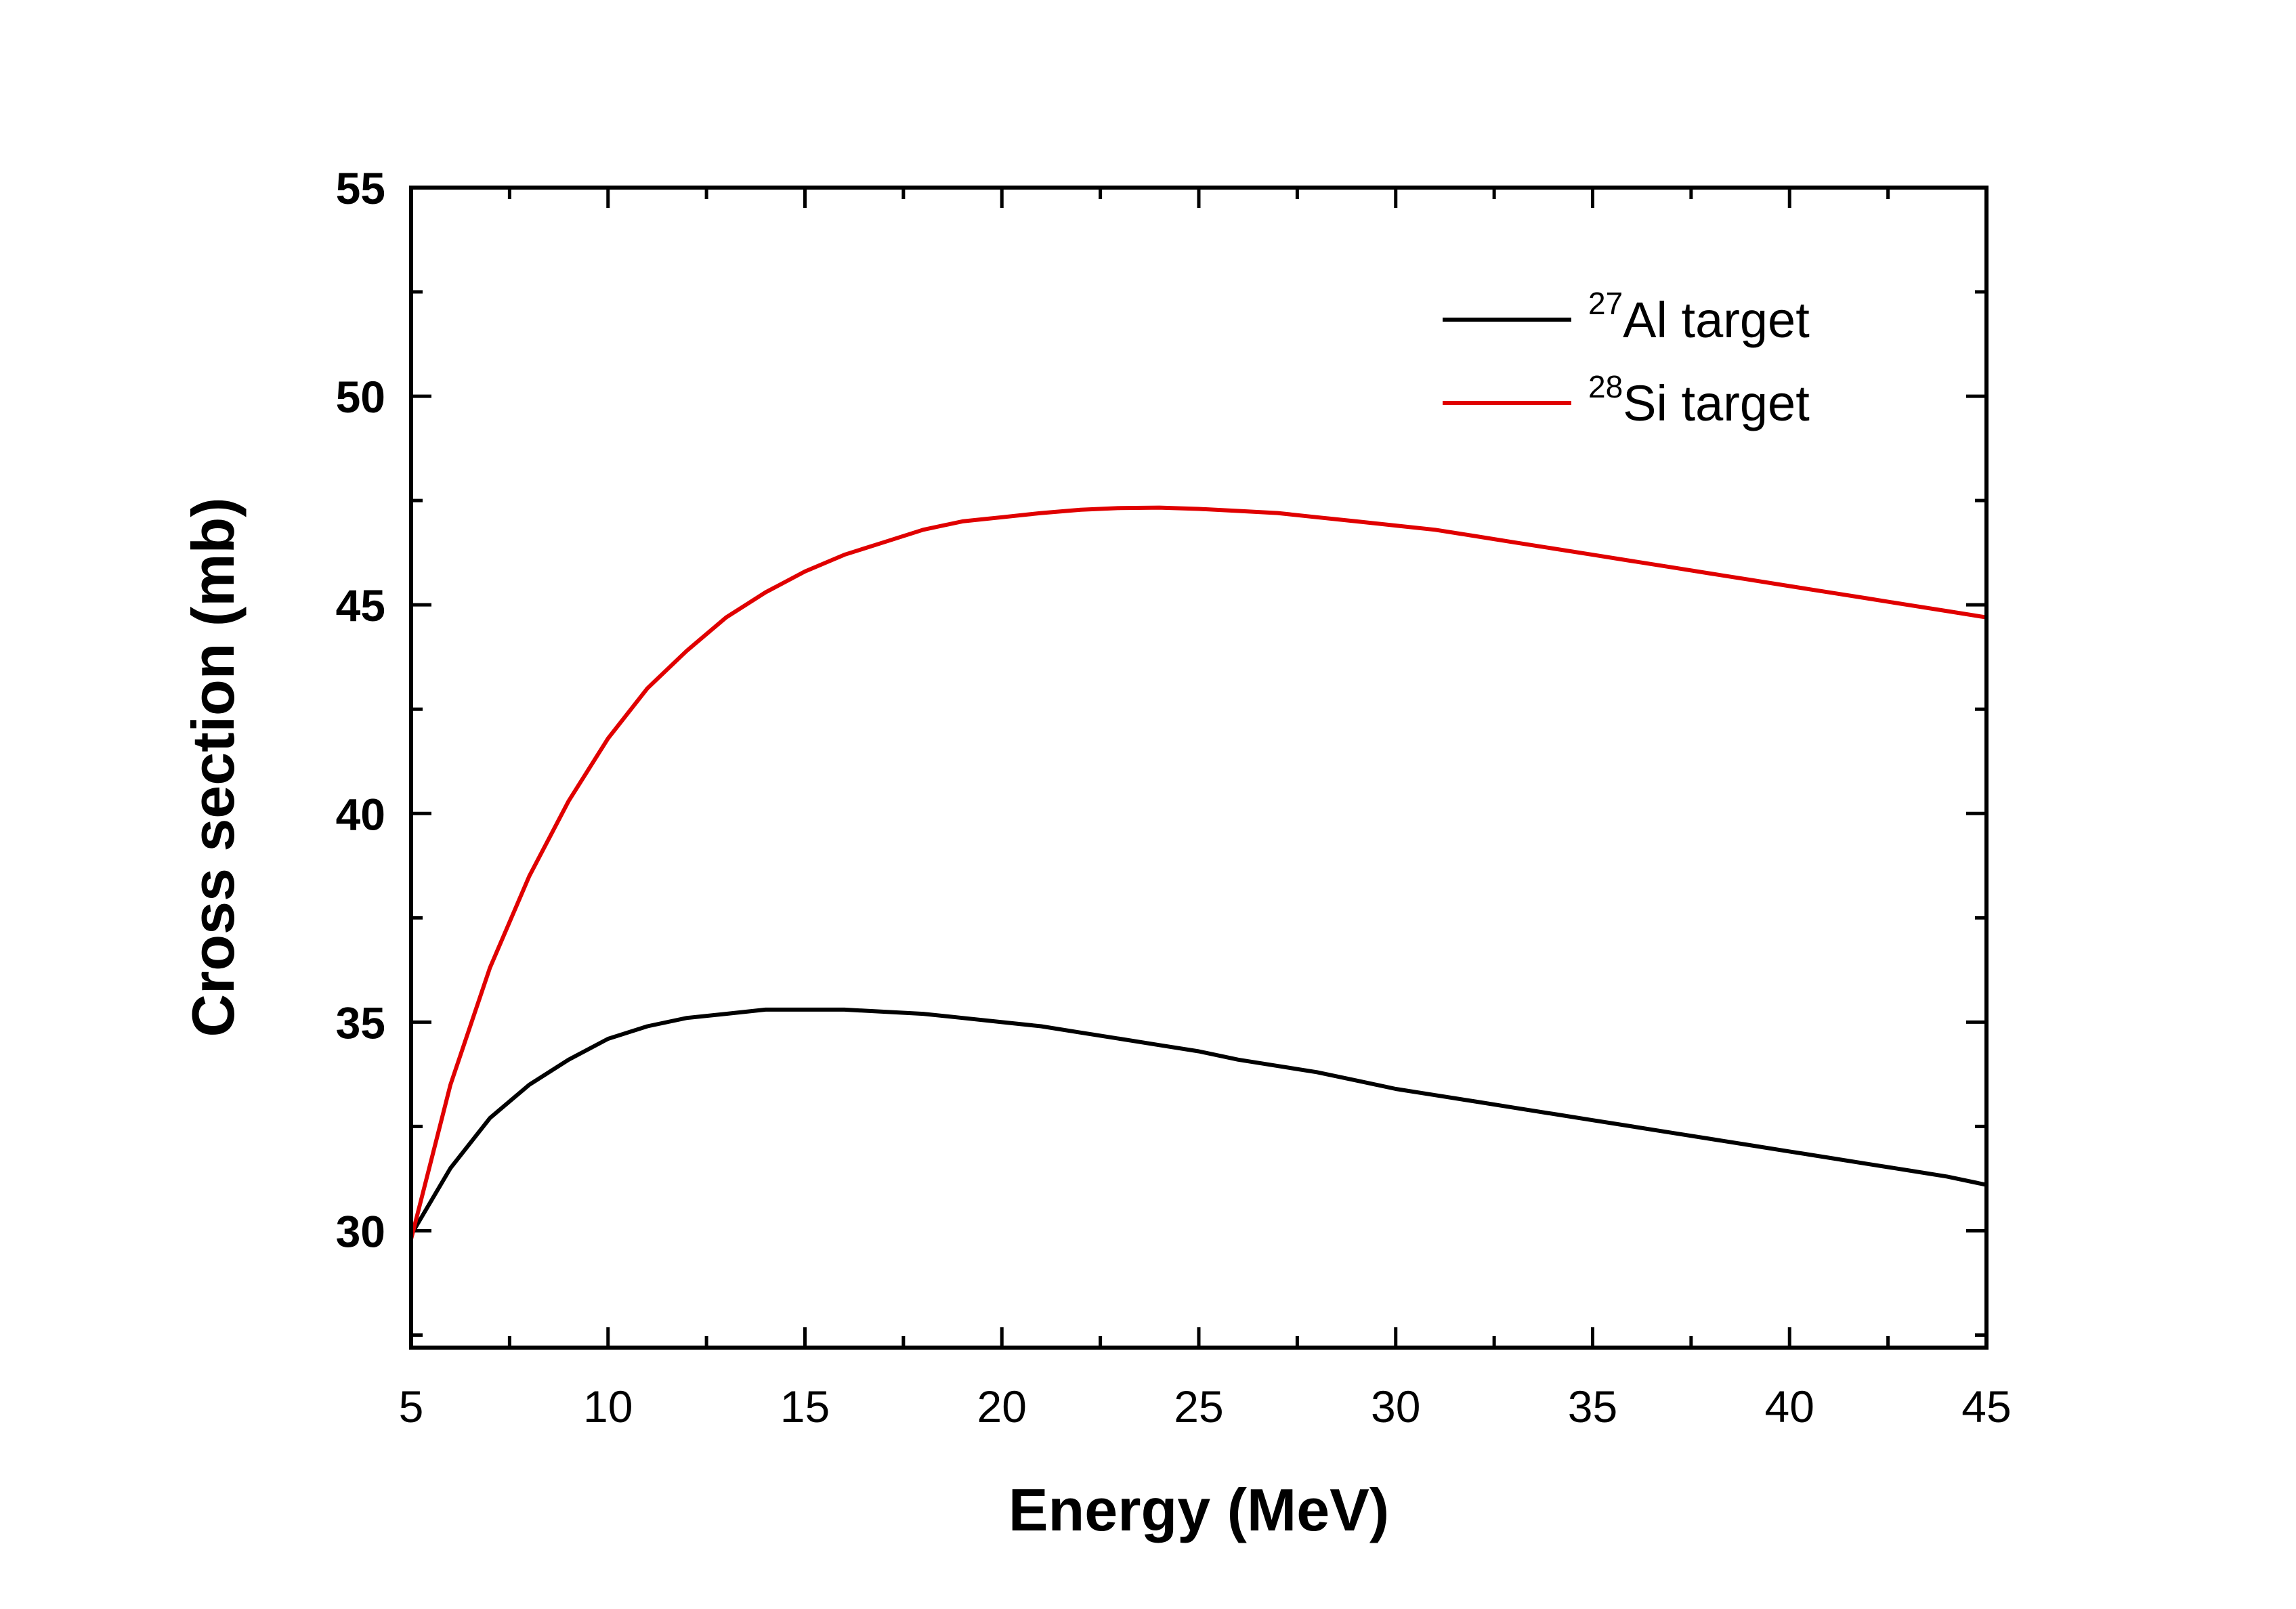 This screenshot has width=2296, height=1609. Describe the element at coordinates (1002, 1406) in the screenshot. I see `x-tick-label: 20` at that location.